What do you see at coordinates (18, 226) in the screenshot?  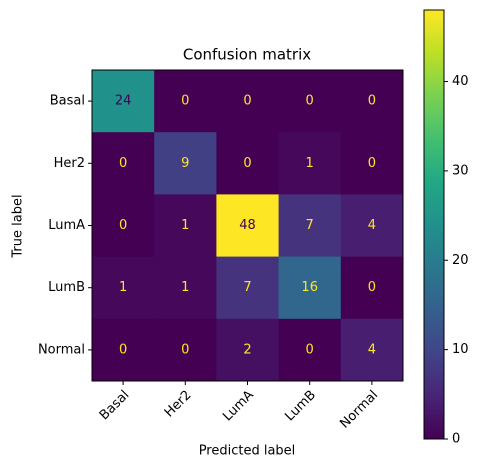 I see `y-axis-label: True label` at bounding box center [18, 226].